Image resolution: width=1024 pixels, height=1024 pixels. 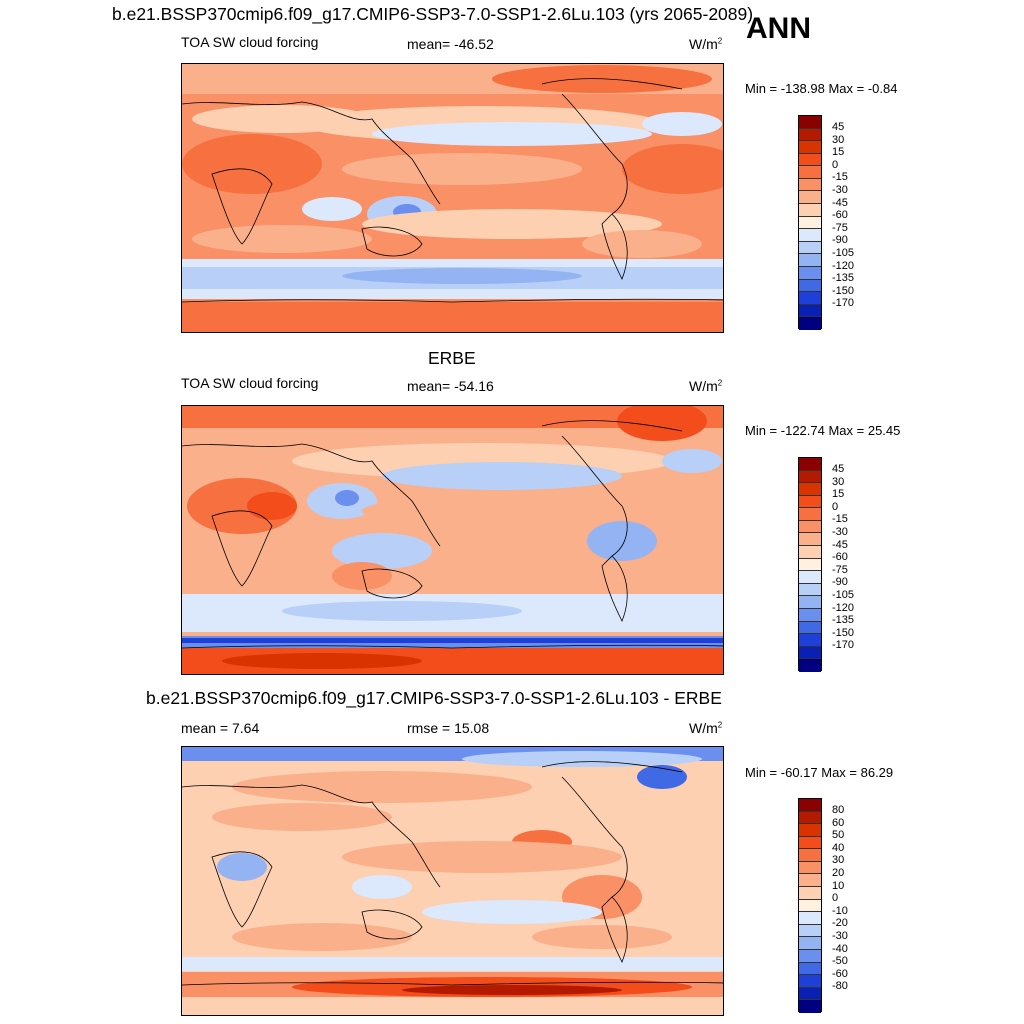 I want to click on panel1-colorbar, so click(x=810, y=222).